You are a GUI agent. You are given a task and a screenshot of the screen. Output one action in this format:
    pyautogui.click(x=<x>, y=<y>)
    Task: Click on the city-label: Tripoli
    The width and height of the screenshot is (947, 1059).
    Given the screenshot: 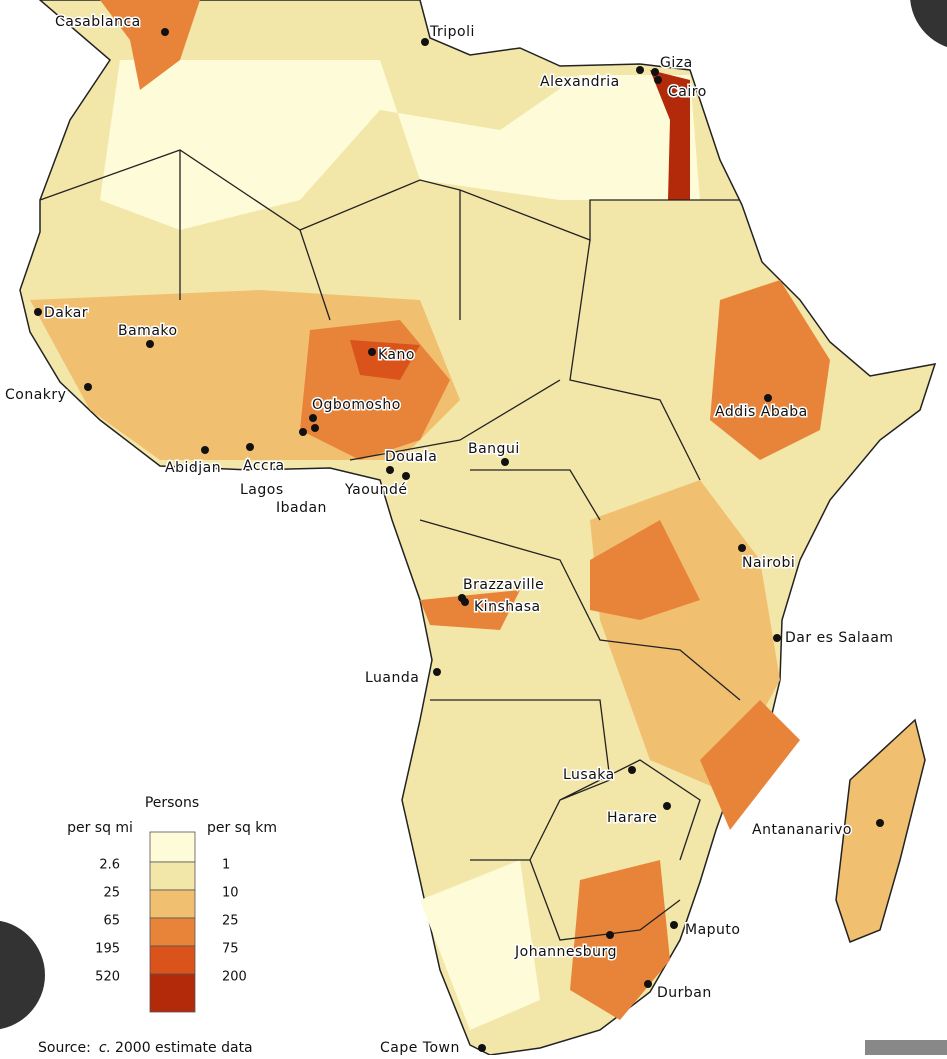 What is the action you would take?
    pyautogui.click(x=452, y=32)
    